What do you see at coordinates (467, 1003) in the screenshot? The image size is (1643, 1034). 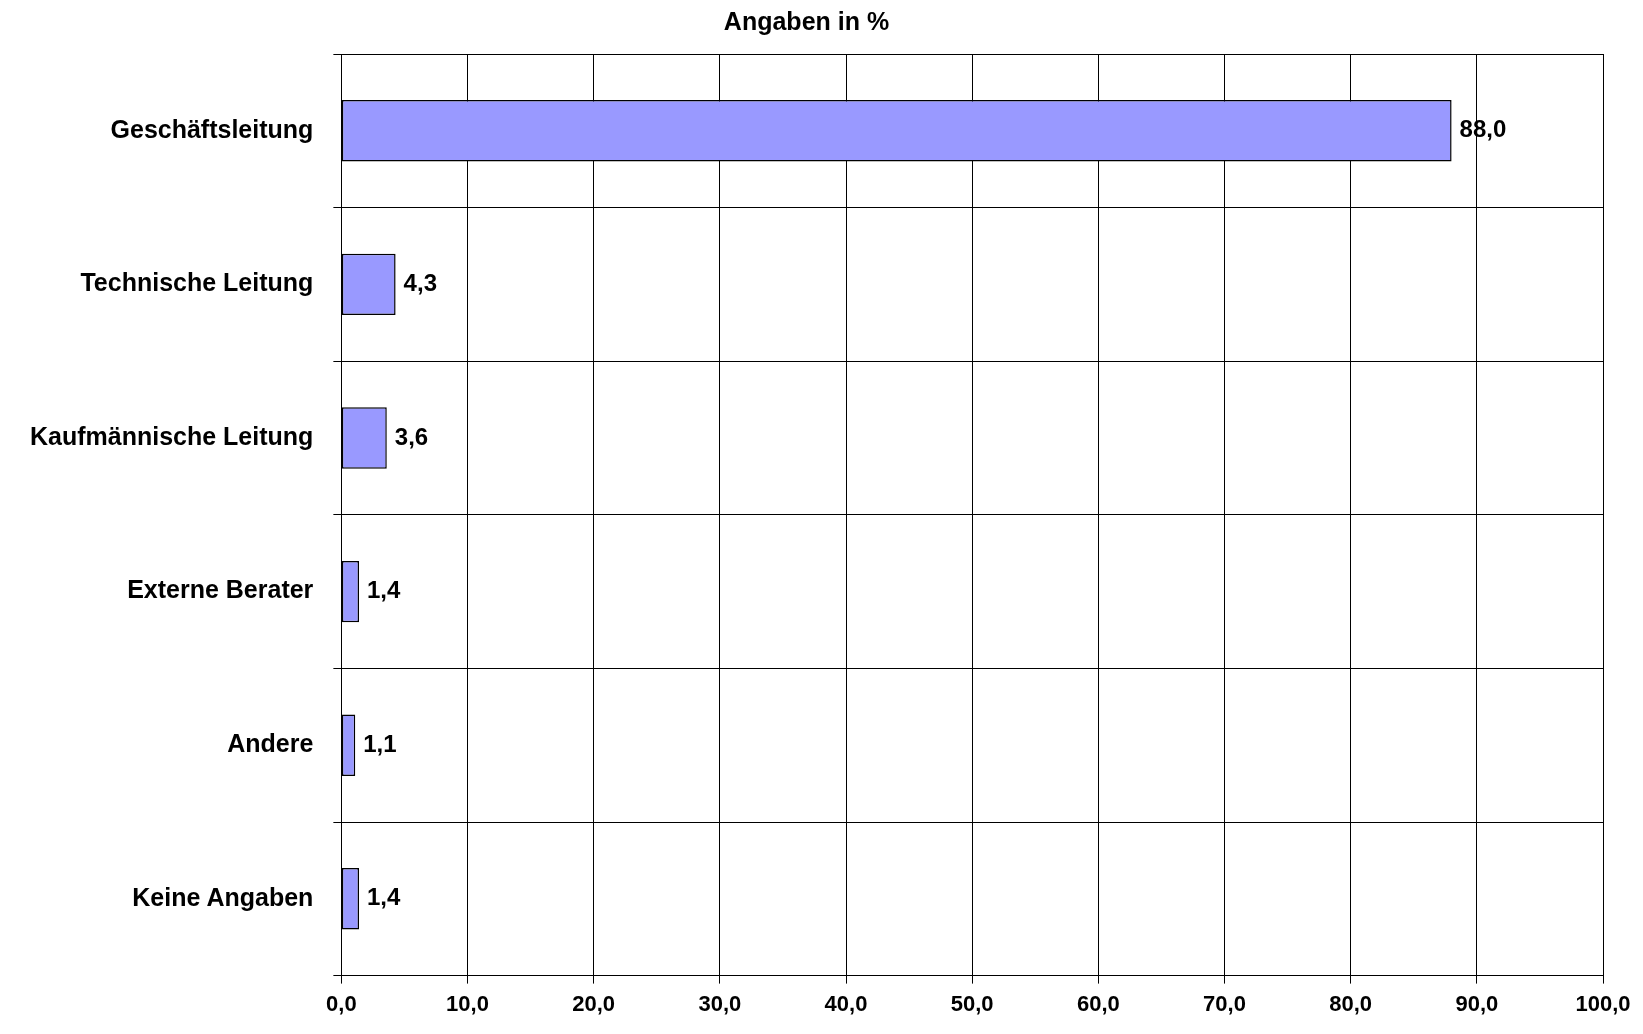 I see `x-tick-label: 10,0` at bounding box center [467, 1003].